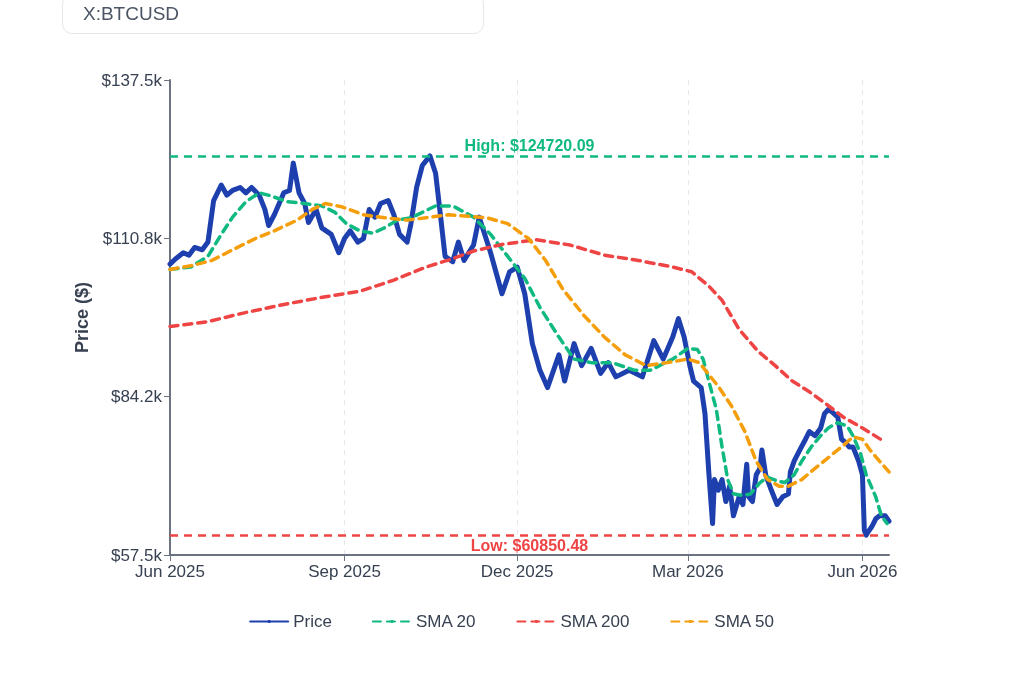 This screenshot has width=1024, height=675. What do you see at coordinates (312, 621) in the screenshot?
I see `legend-label: Price` at bounding box center [312, 621].